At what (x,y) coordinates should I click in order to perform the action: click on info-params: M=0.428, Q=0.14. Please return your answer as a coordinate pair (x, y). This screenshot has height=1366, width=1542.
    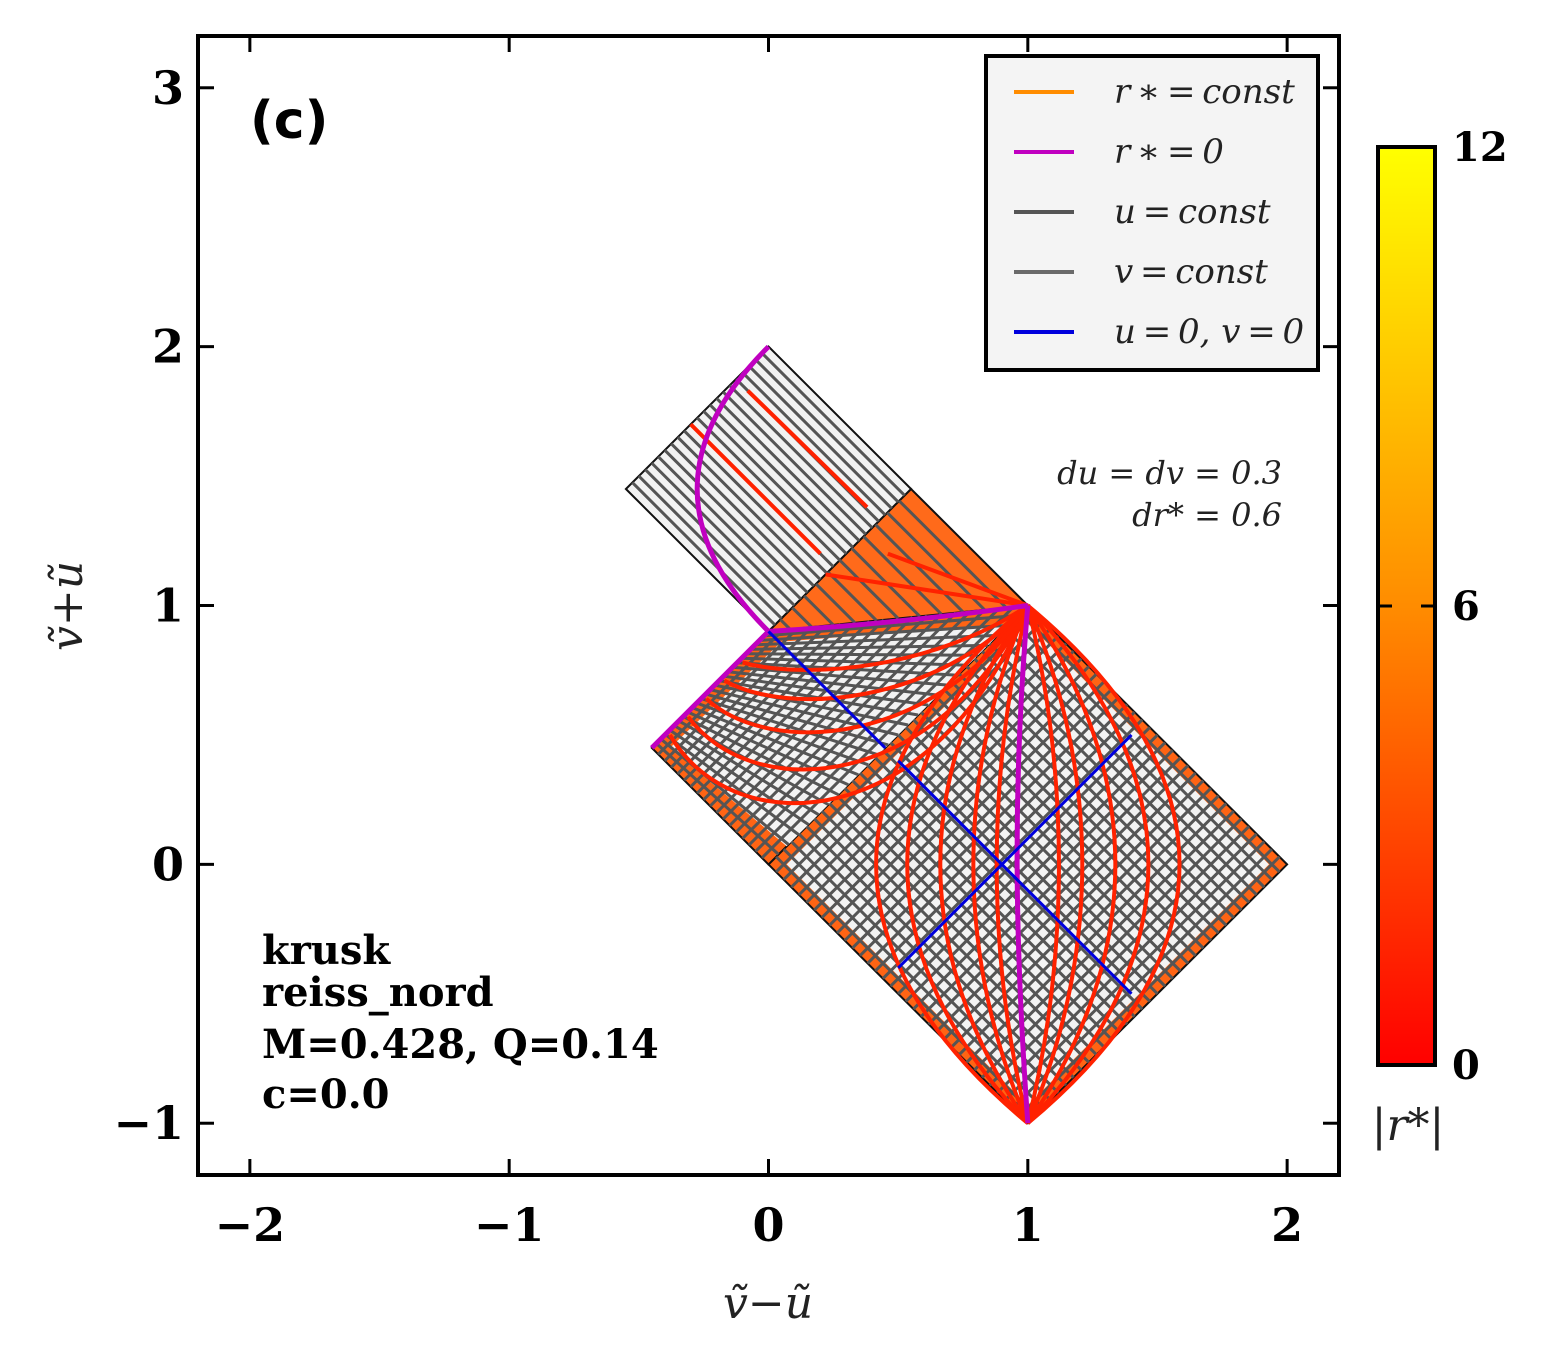
    Looking at the image, I should click on (460, 1044).